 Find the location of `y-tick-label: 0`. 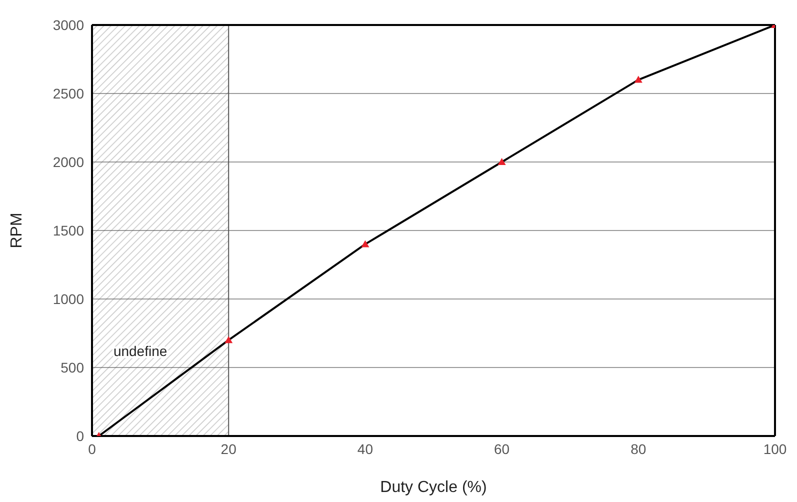

y-tick-label: 0 is located at coordinates (80, 436).